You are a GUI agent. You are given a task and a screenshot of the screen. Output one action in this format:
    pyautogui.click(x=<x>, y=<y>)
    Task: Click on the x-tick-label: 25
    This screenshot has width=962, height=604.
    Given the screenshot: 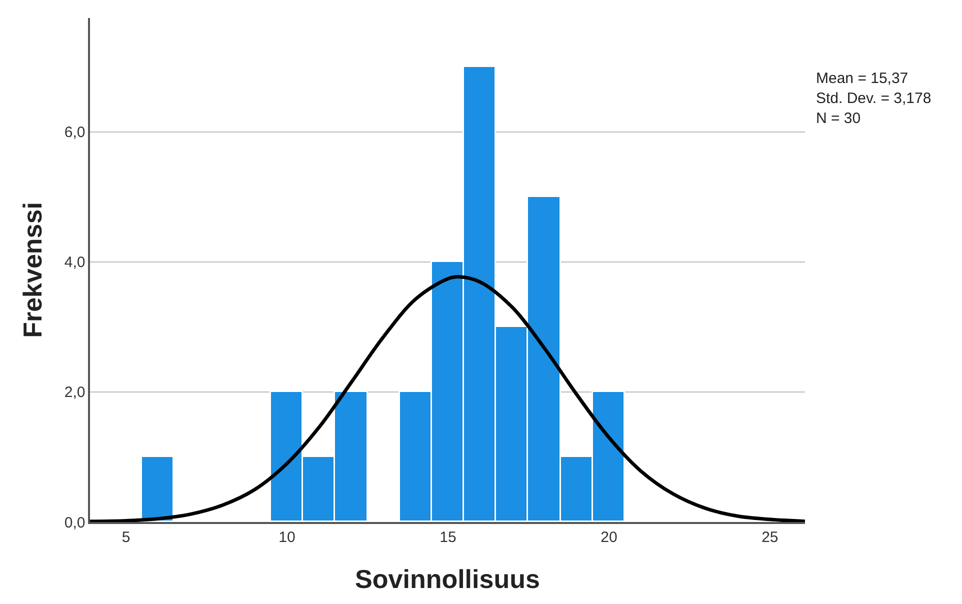 What is the action you would take?
    pyautogui.click(x=770, y=537)
    